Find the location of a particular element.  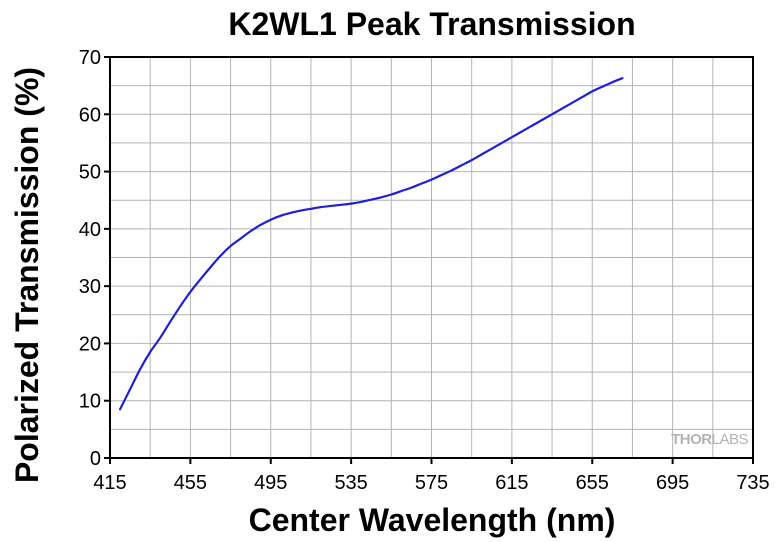

watermark-thor: THOR is located at coordinates (691, 439).